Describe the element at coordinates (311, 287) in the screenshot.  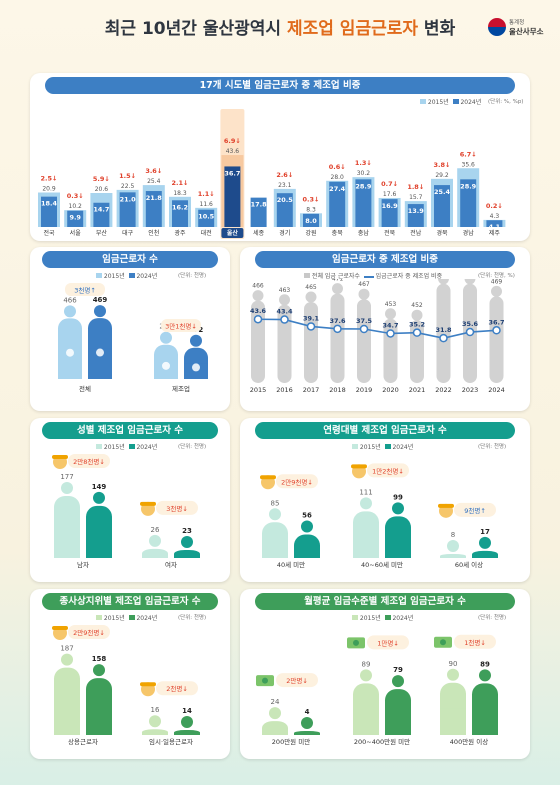
I see `value-label: 465` at that location.